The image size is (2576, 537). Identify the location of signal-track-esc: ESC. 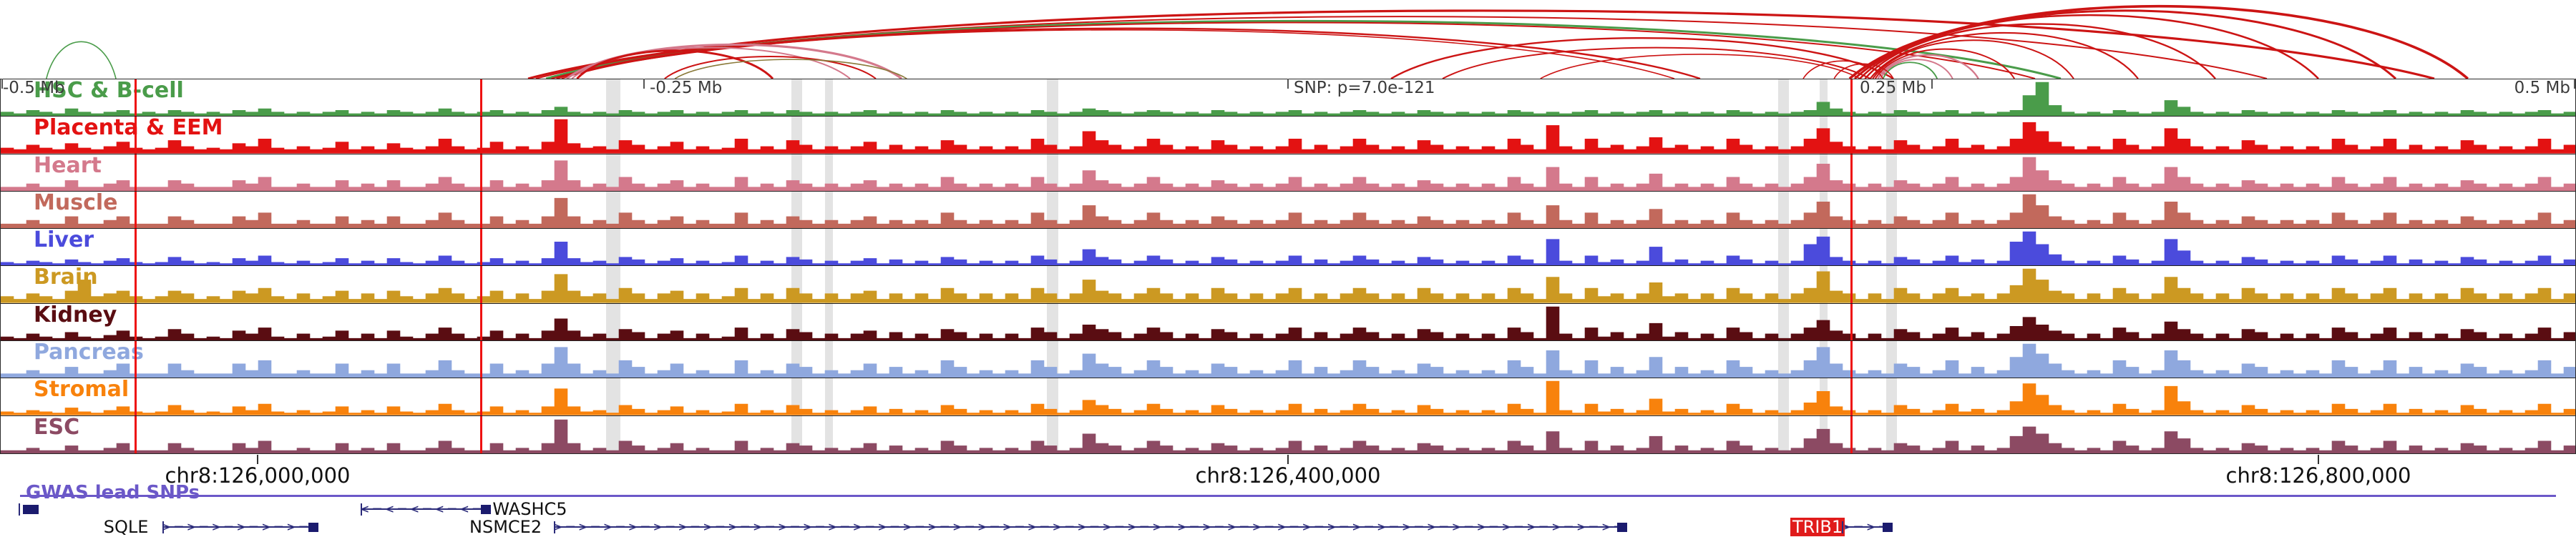
(1288, 434).